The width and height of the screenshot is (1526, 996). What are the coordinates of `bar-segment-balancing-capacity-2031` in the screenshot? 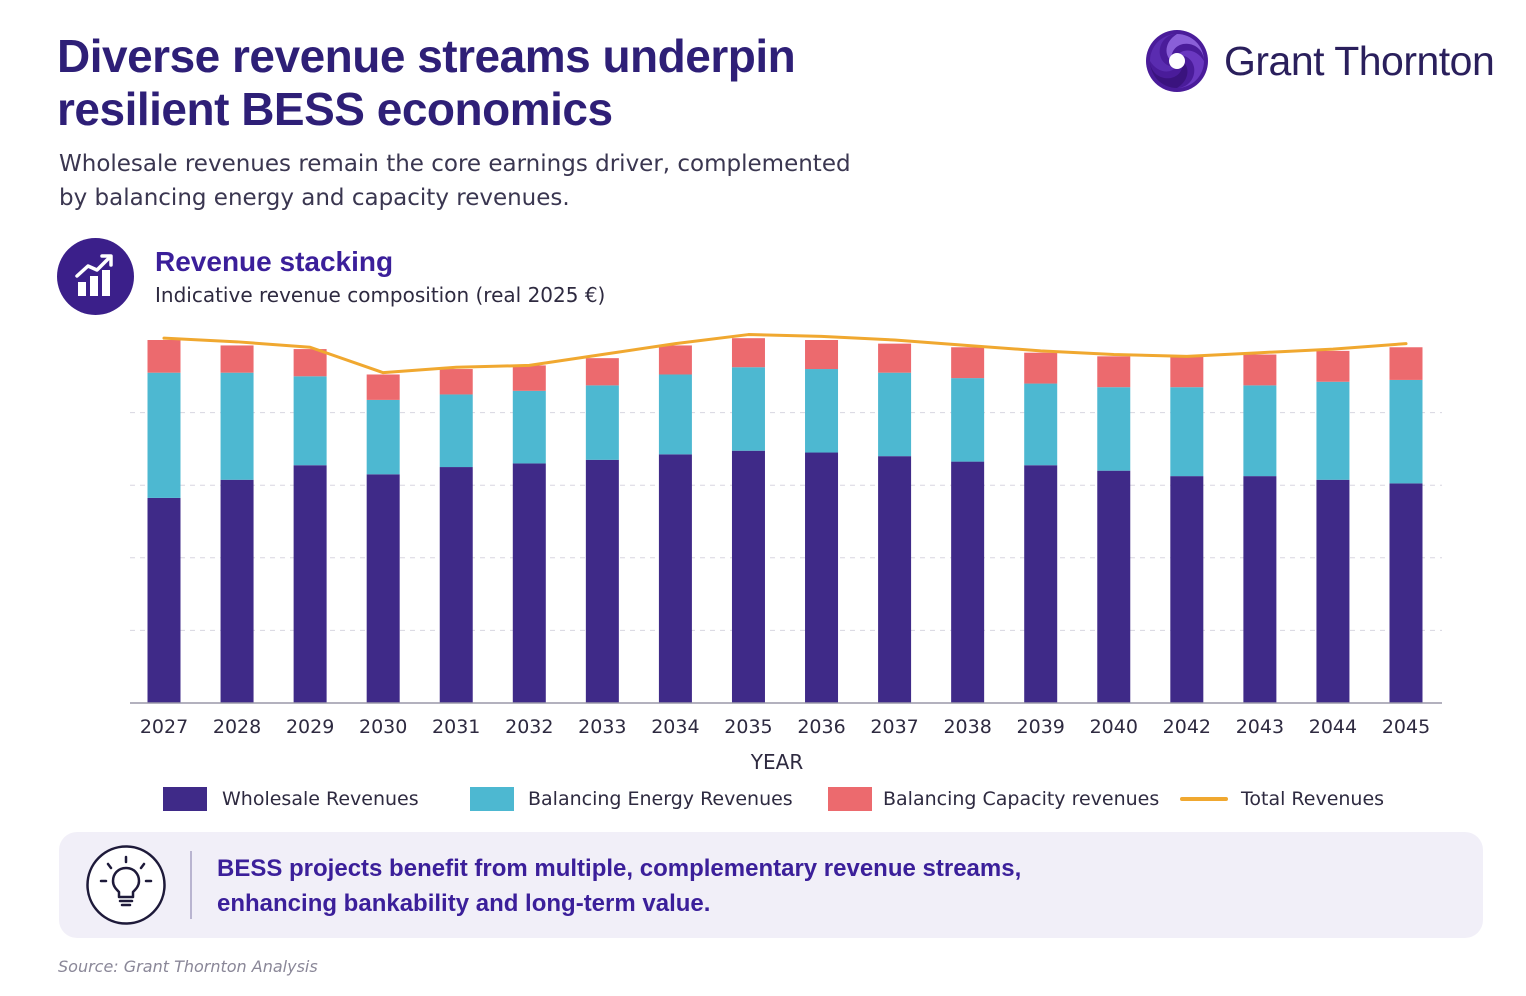 It's located at (456, 382).